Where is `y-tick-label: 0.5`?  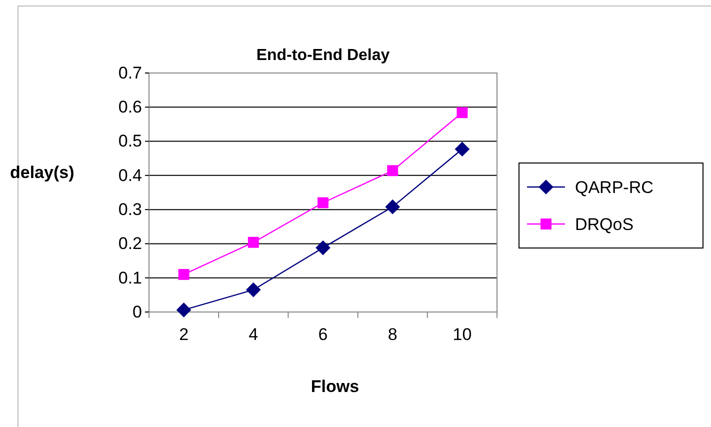 y-tick-label: 0.5 is located at coordinates (130, 141).